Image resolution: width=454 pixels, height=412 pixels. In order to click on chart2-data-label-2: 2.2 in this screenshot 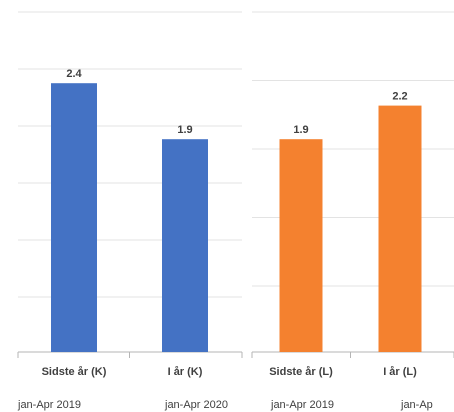, I will do `click(399, 97)`.